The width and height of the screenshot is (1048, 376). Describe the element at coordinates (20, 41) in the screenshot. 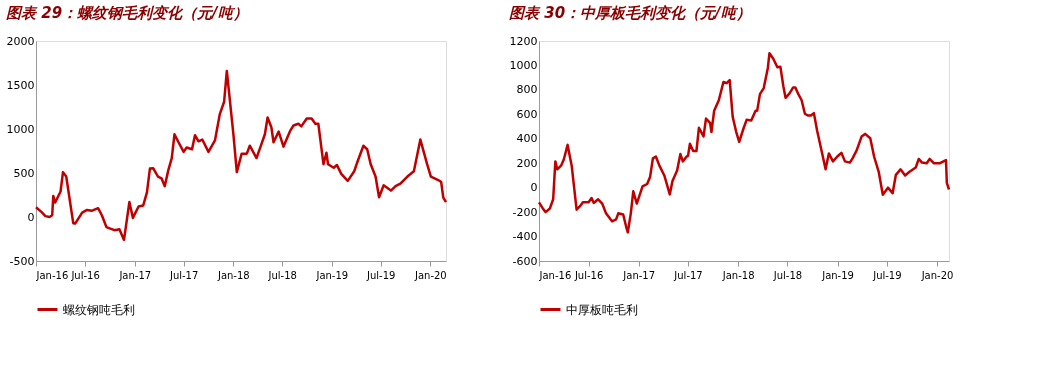

I see `y-tick-label: 2000` at that location.